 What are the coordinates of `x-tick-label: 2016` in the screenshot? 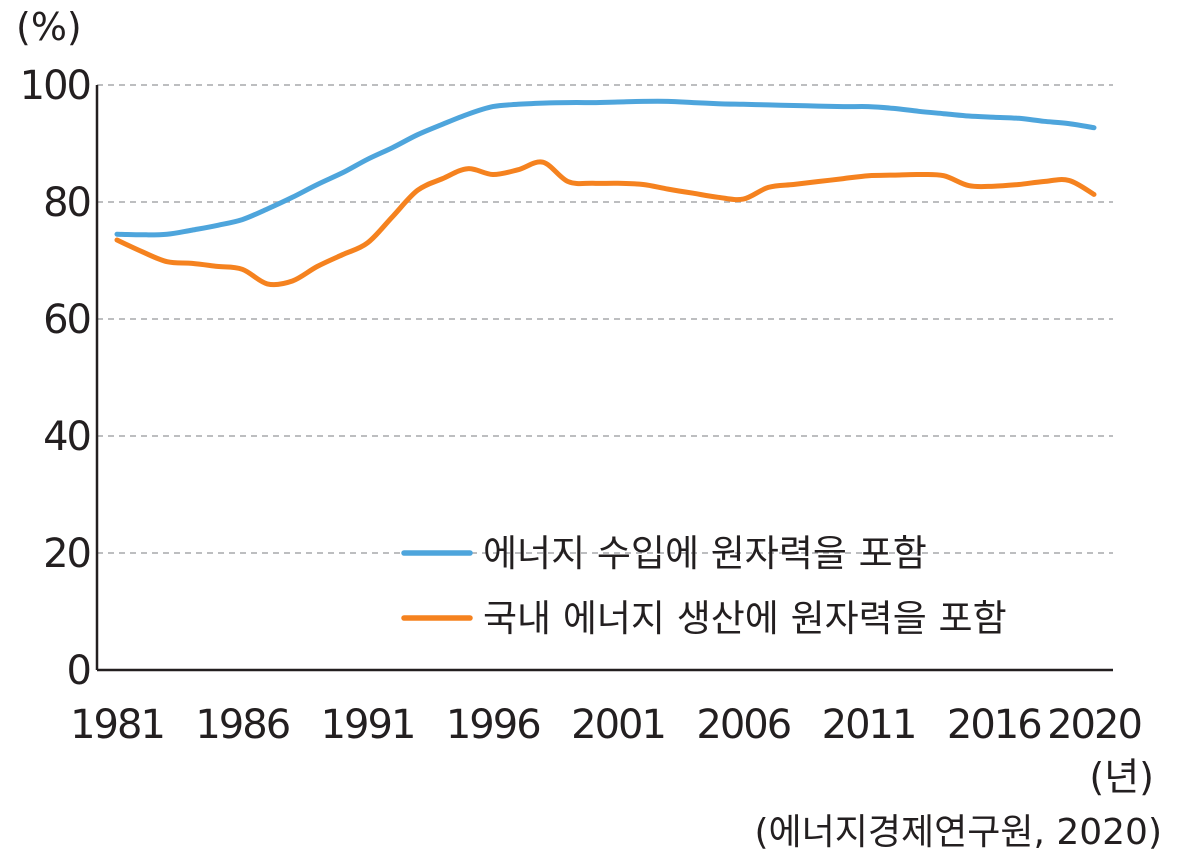 It's located at (994, 725).